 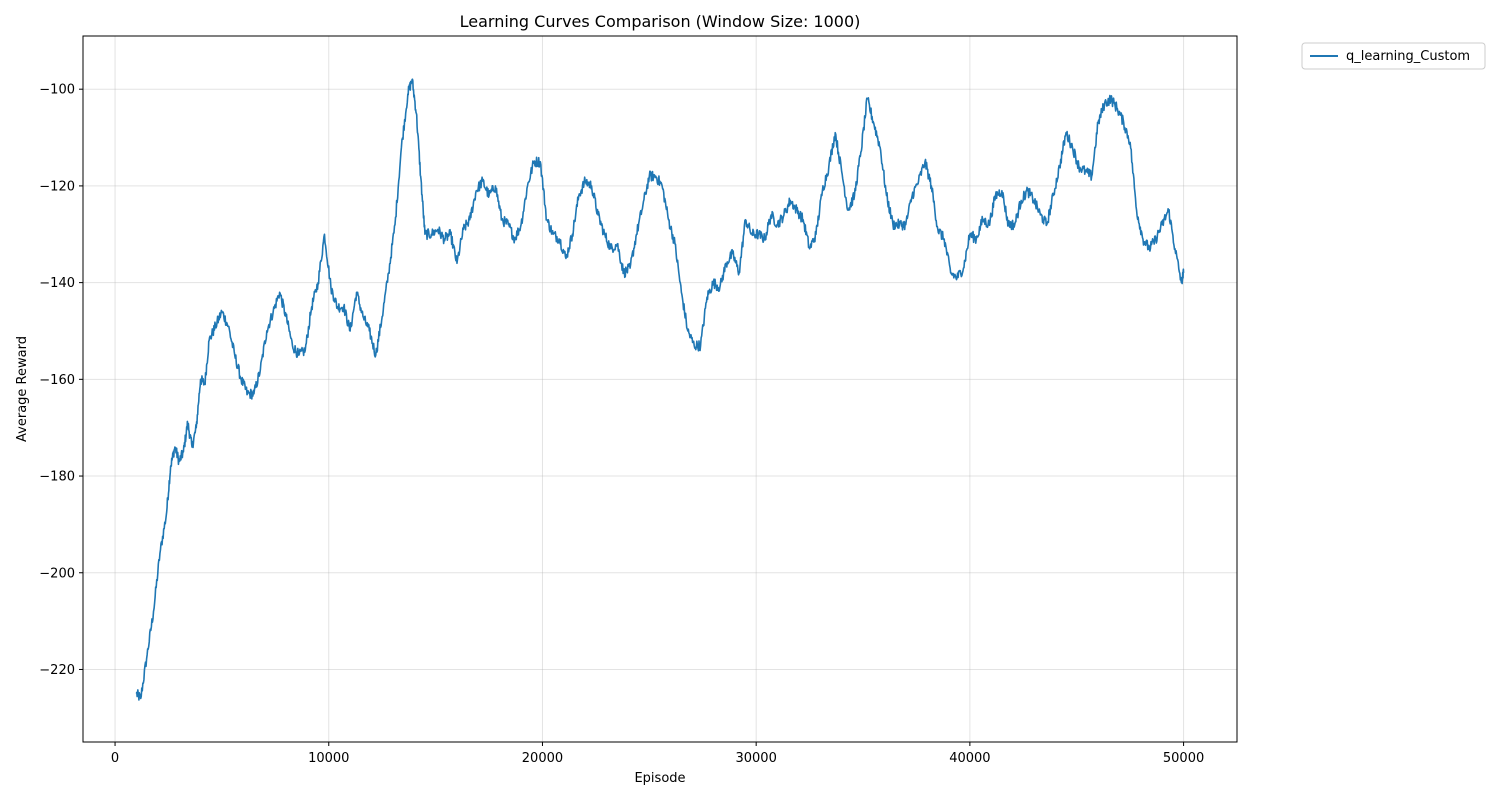 What do you see at coordinates (755, 758) in the screenshot?
I see `x-tick-label: 30000` at bounding box center [755, 758].